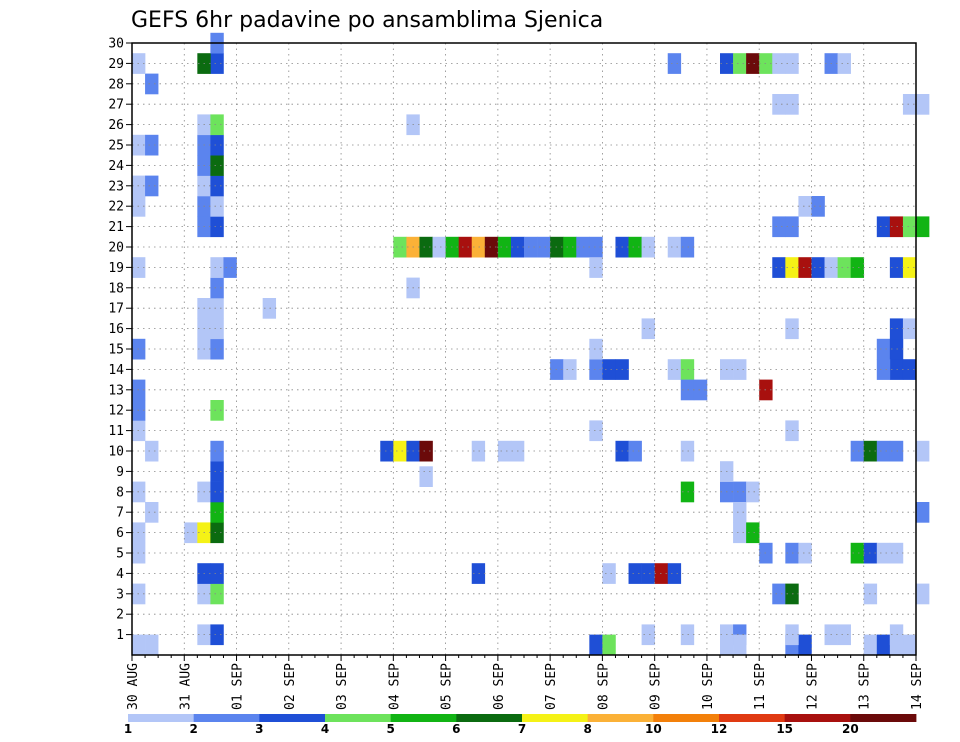  What do you see at coordinates (116, 186) in the screenshot?
I see `y-tick-label: 23` at bounding box center [116, 186].